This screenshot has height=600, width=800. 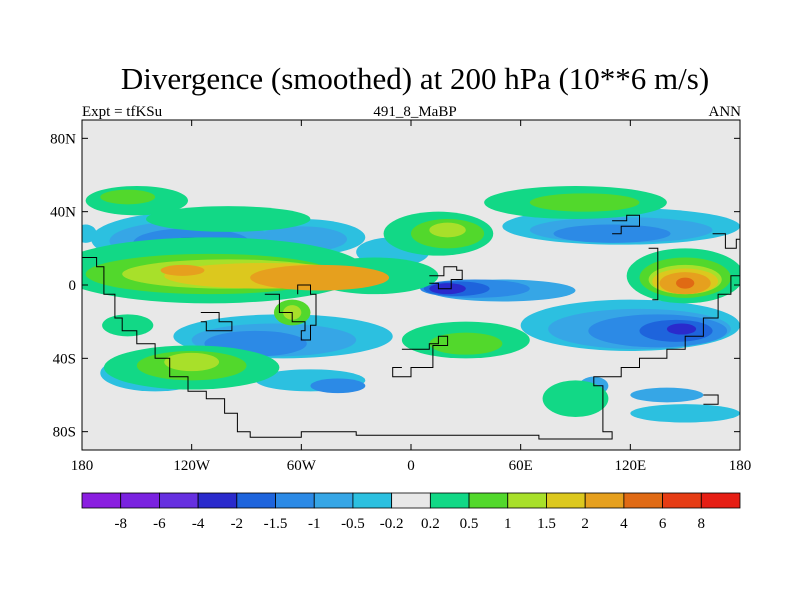 I want to click on colorbar-label: 8, so click(x=702, y=524).